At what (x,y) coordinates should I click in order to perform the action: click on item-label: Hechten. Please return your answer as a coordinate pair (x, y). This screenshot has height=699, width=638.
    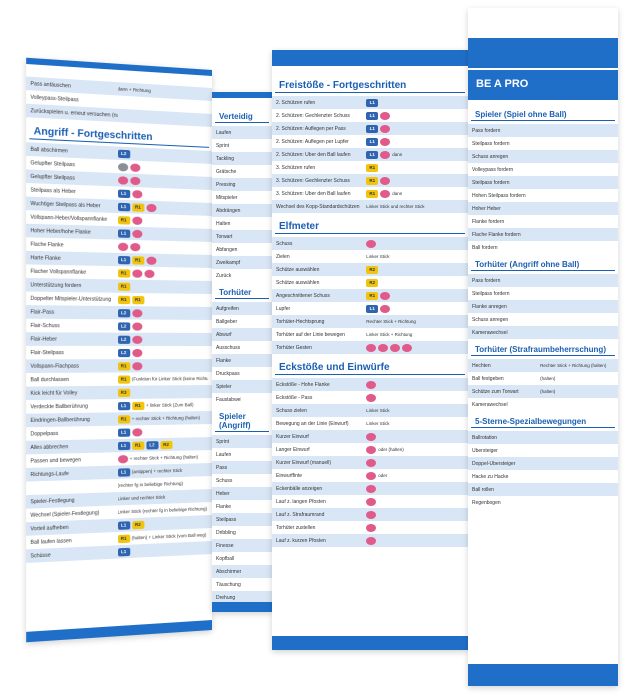
    Looking at the image, I should click on (481, 365).